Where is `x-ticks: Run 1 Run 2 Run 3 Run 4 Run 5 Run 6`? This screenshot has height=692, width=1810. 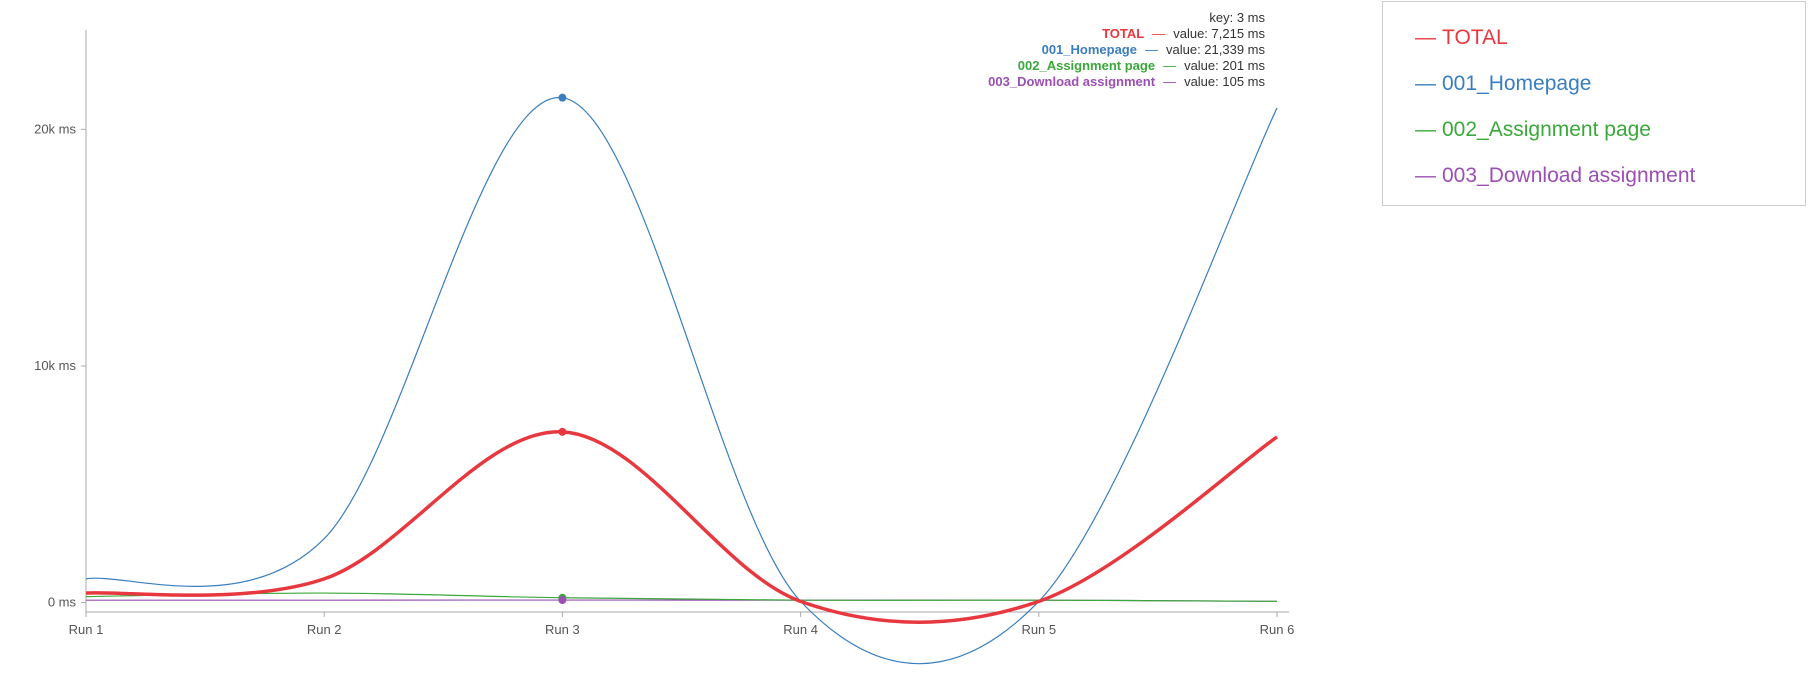 x-ticks: Run 1 Run 2 Run 3 Run 4 Run 5 Run 6 is located at coordinates (682, 624).